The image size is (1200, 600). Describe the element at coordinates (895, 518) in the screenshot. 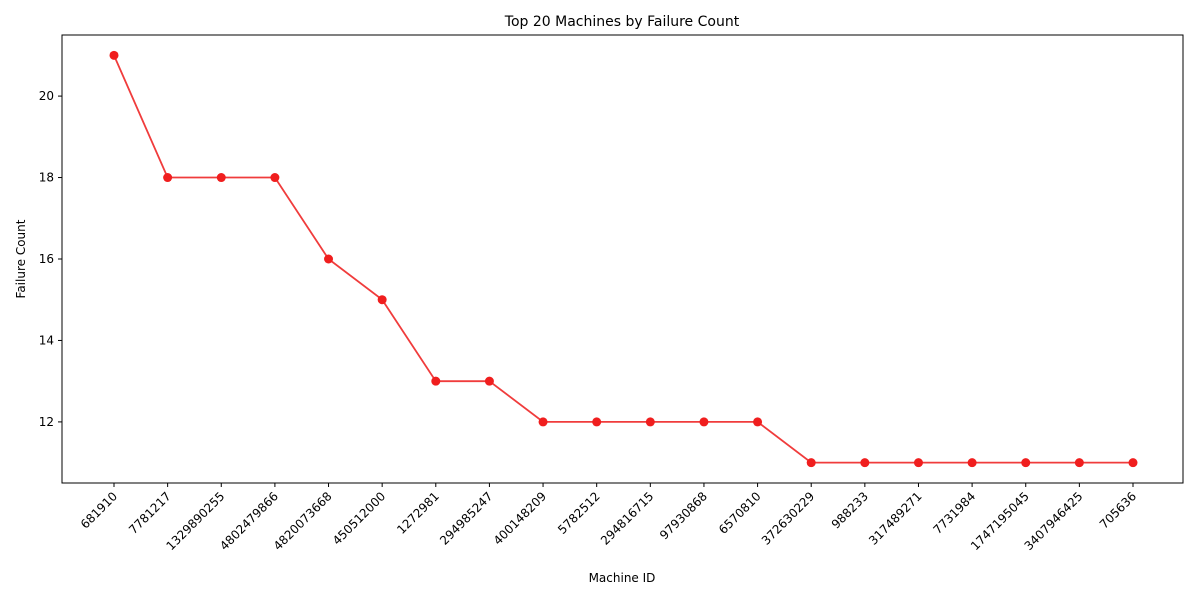

I see `x-tick-label: 317489271` at that location.